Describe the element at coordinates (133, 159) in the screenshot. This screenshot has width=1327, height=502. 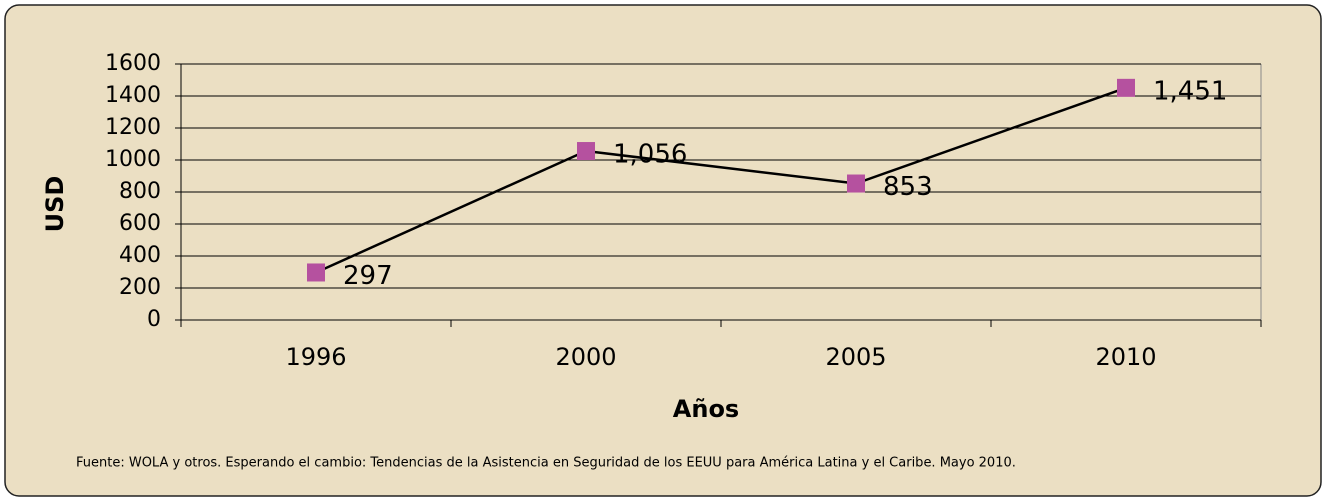
I see `y-tick-label: 1000` at that location.